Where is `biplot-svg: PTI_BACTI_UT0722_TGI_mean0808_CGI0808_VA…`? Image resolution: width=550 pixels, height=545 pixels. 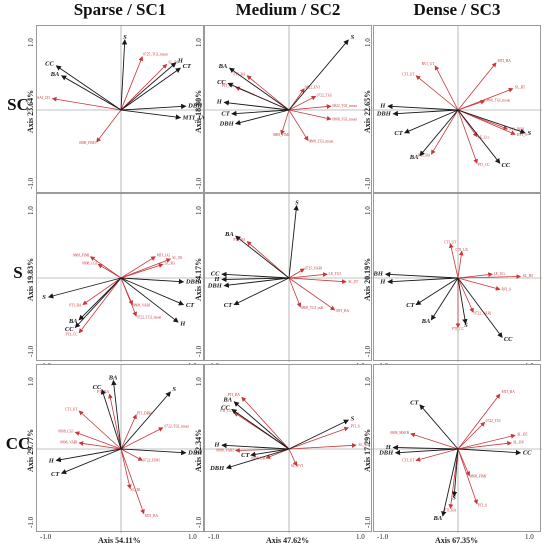 biplot-svg: PTI_BACTI_UT0722_TGI_mean0808_CGI0808_VA… is located at coordinates (121, 449).